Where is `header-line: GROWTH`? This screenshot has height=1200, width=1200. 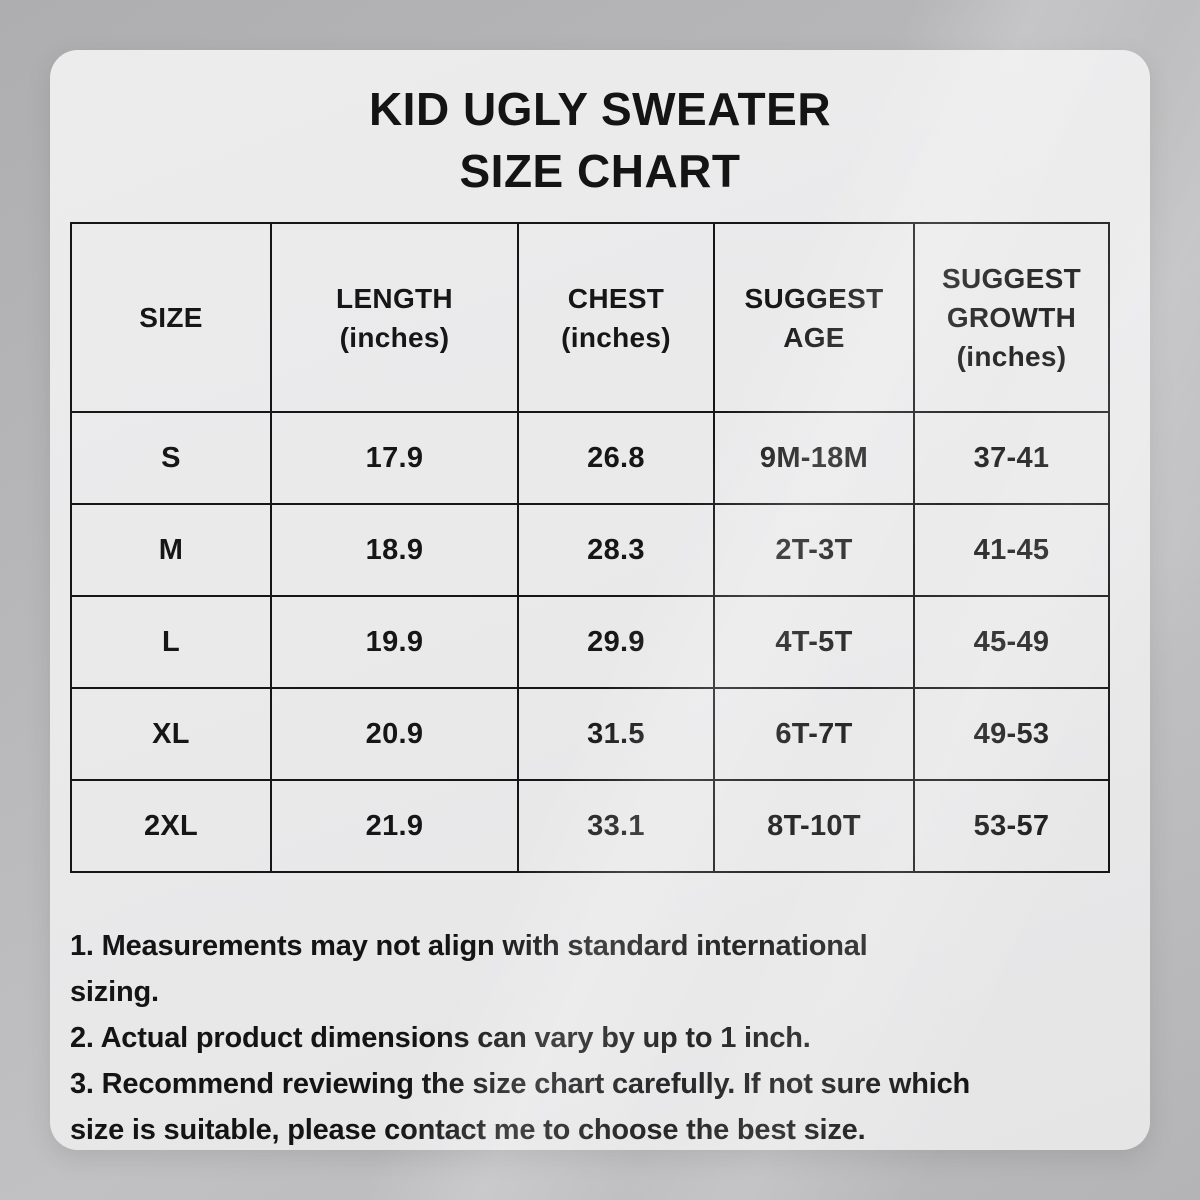
header-line: GROWTH is located at coordinates (1011, 317).